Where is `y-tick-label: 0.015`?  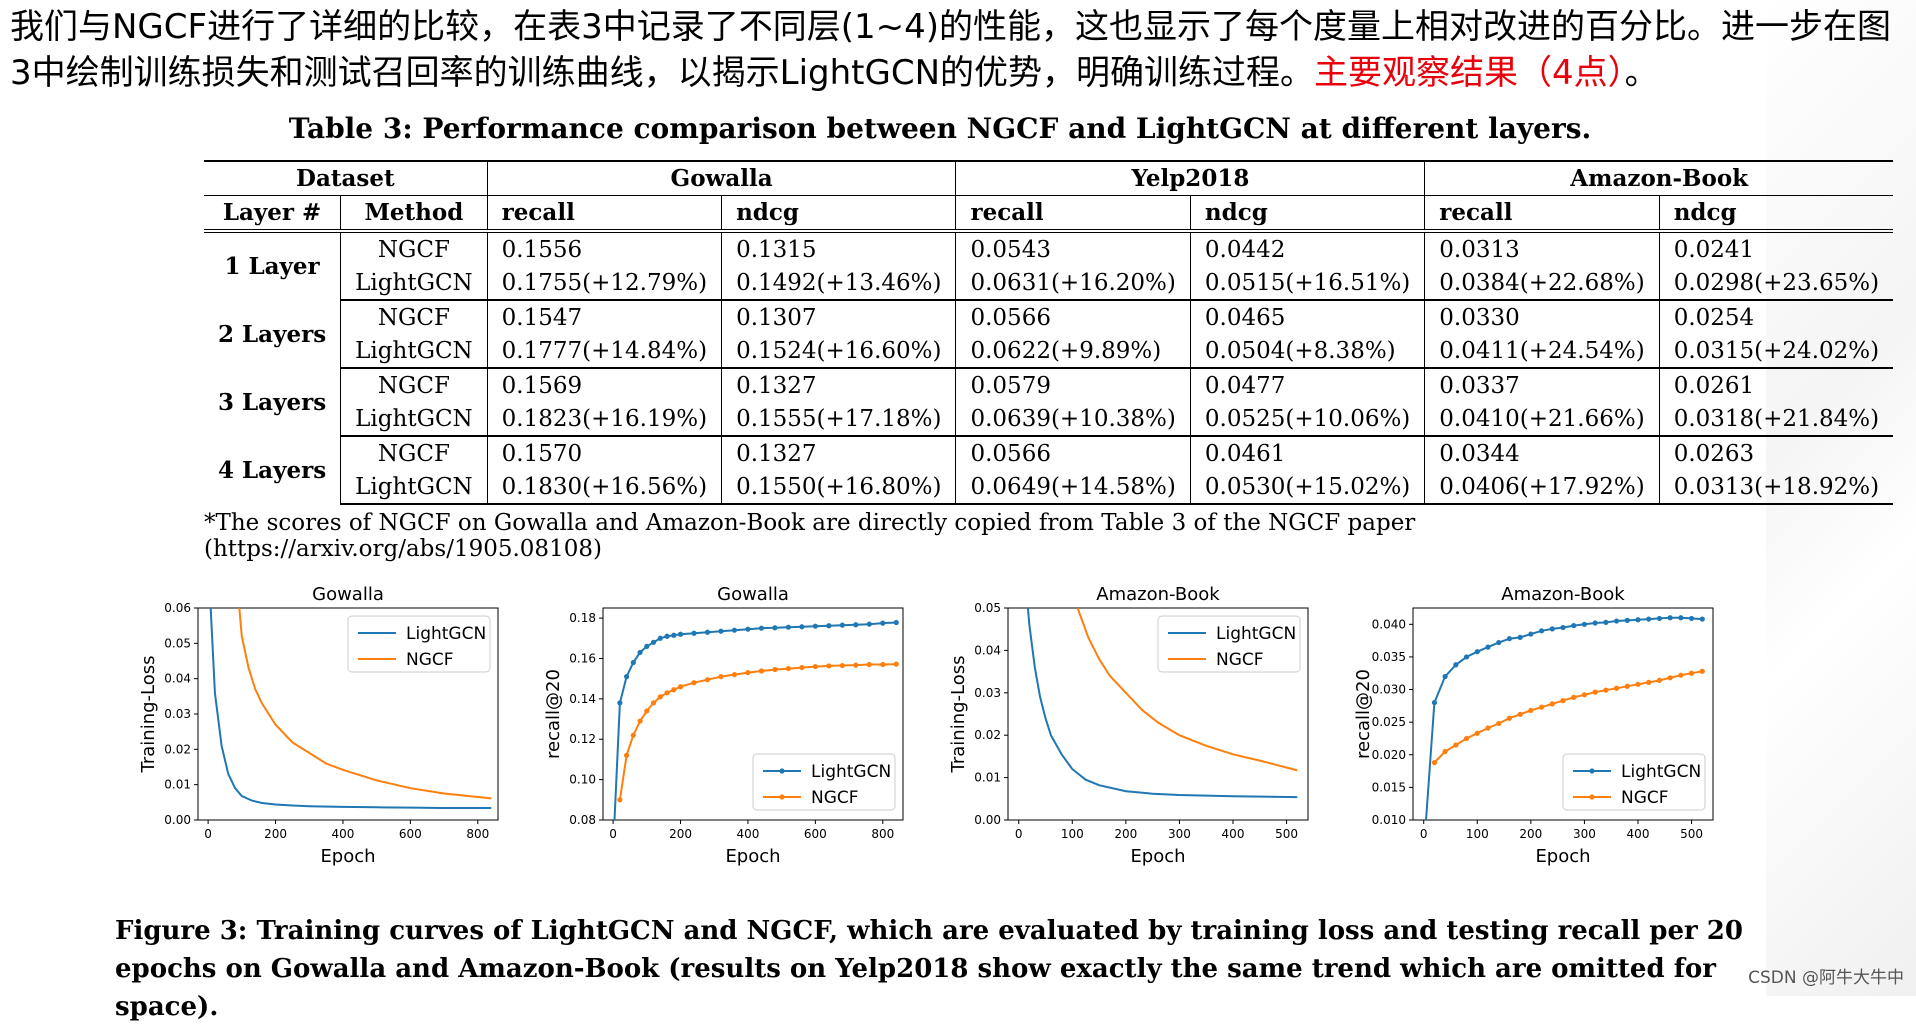 y-tick-label: 0.015 is located at coordinates (1389, 787).